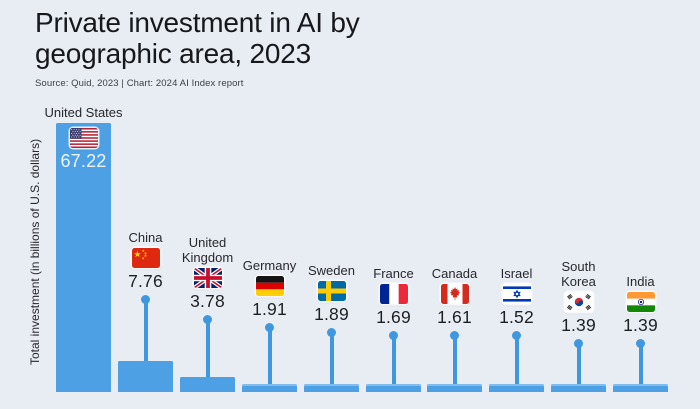 Image resolution: width=700 pixels, height=409 pixels. I want to click on canada-flag-icon, so click(454, 294).